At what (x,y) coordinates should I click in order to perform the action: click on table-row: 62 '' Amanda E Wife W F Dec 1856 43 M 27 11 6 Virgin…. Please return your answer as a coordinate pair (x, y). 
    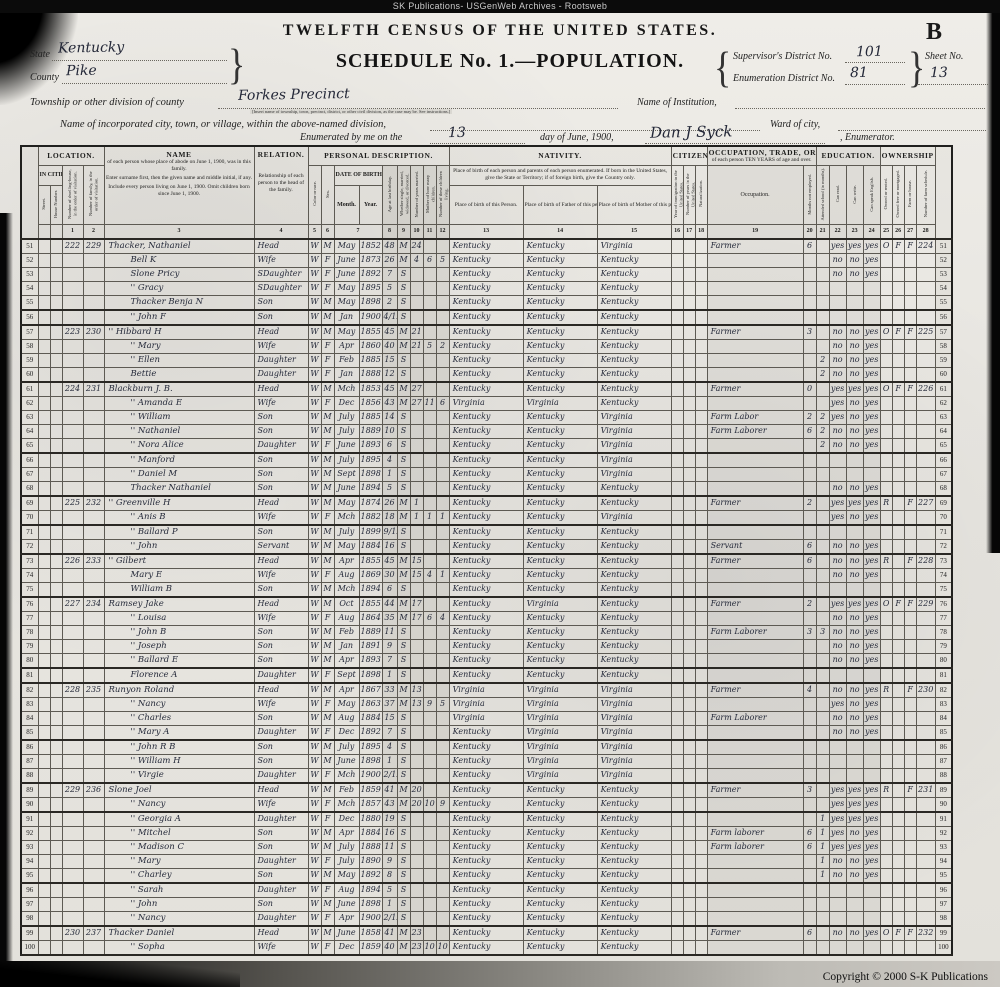
    Looking at the image, I should click on (486, 403).